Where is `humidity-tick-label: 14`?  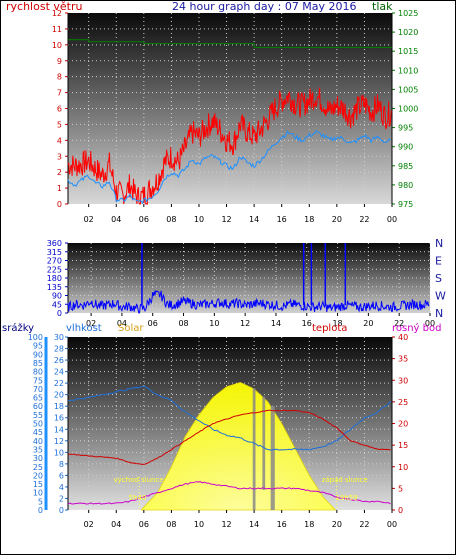 humidity-tick-label: 14 is located at coordinates (59, 429).